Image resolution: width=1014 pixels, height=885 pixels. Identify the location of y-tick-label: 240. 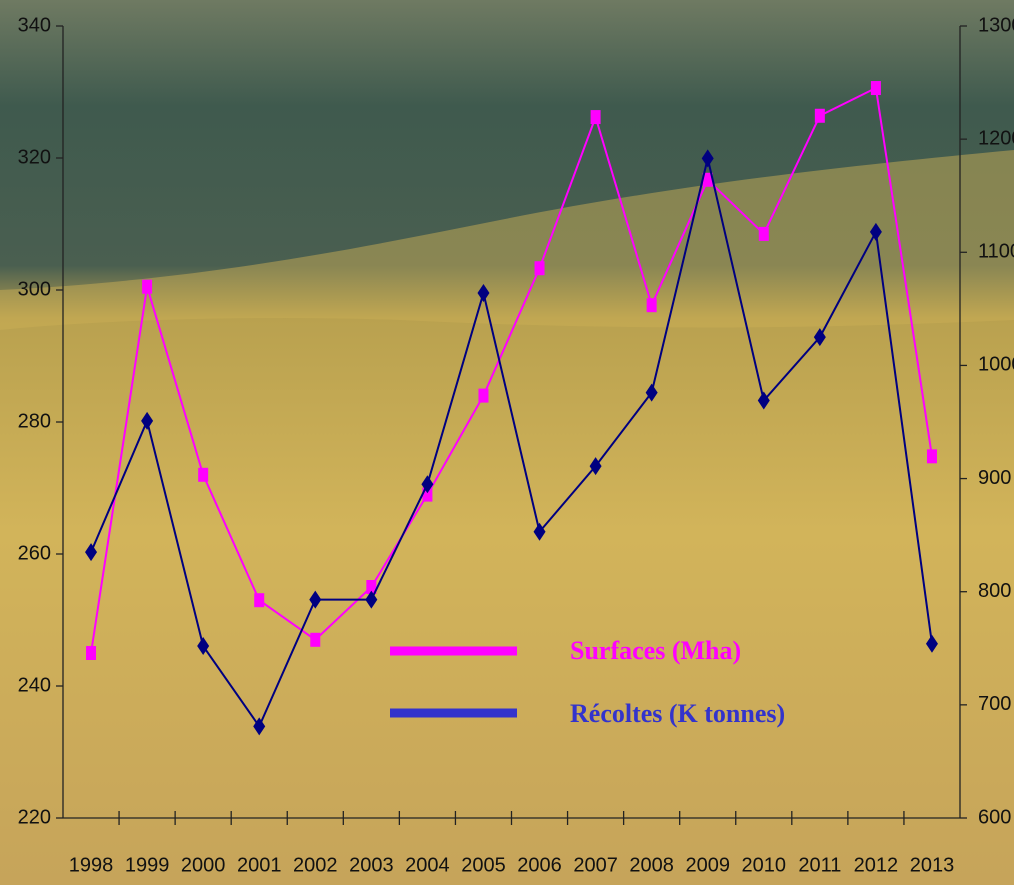
(34, 685).